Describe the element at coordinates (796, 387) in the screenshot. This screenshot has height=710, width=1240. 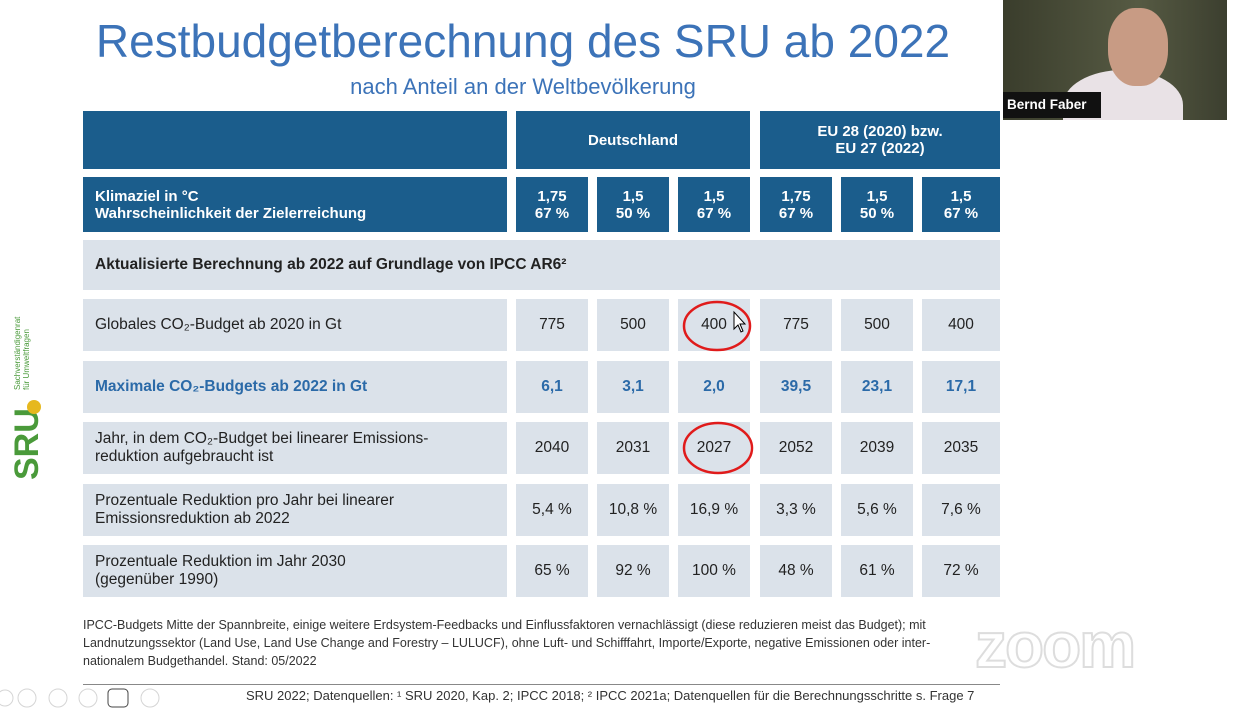
I see `value-cell: 39,5` at that location.